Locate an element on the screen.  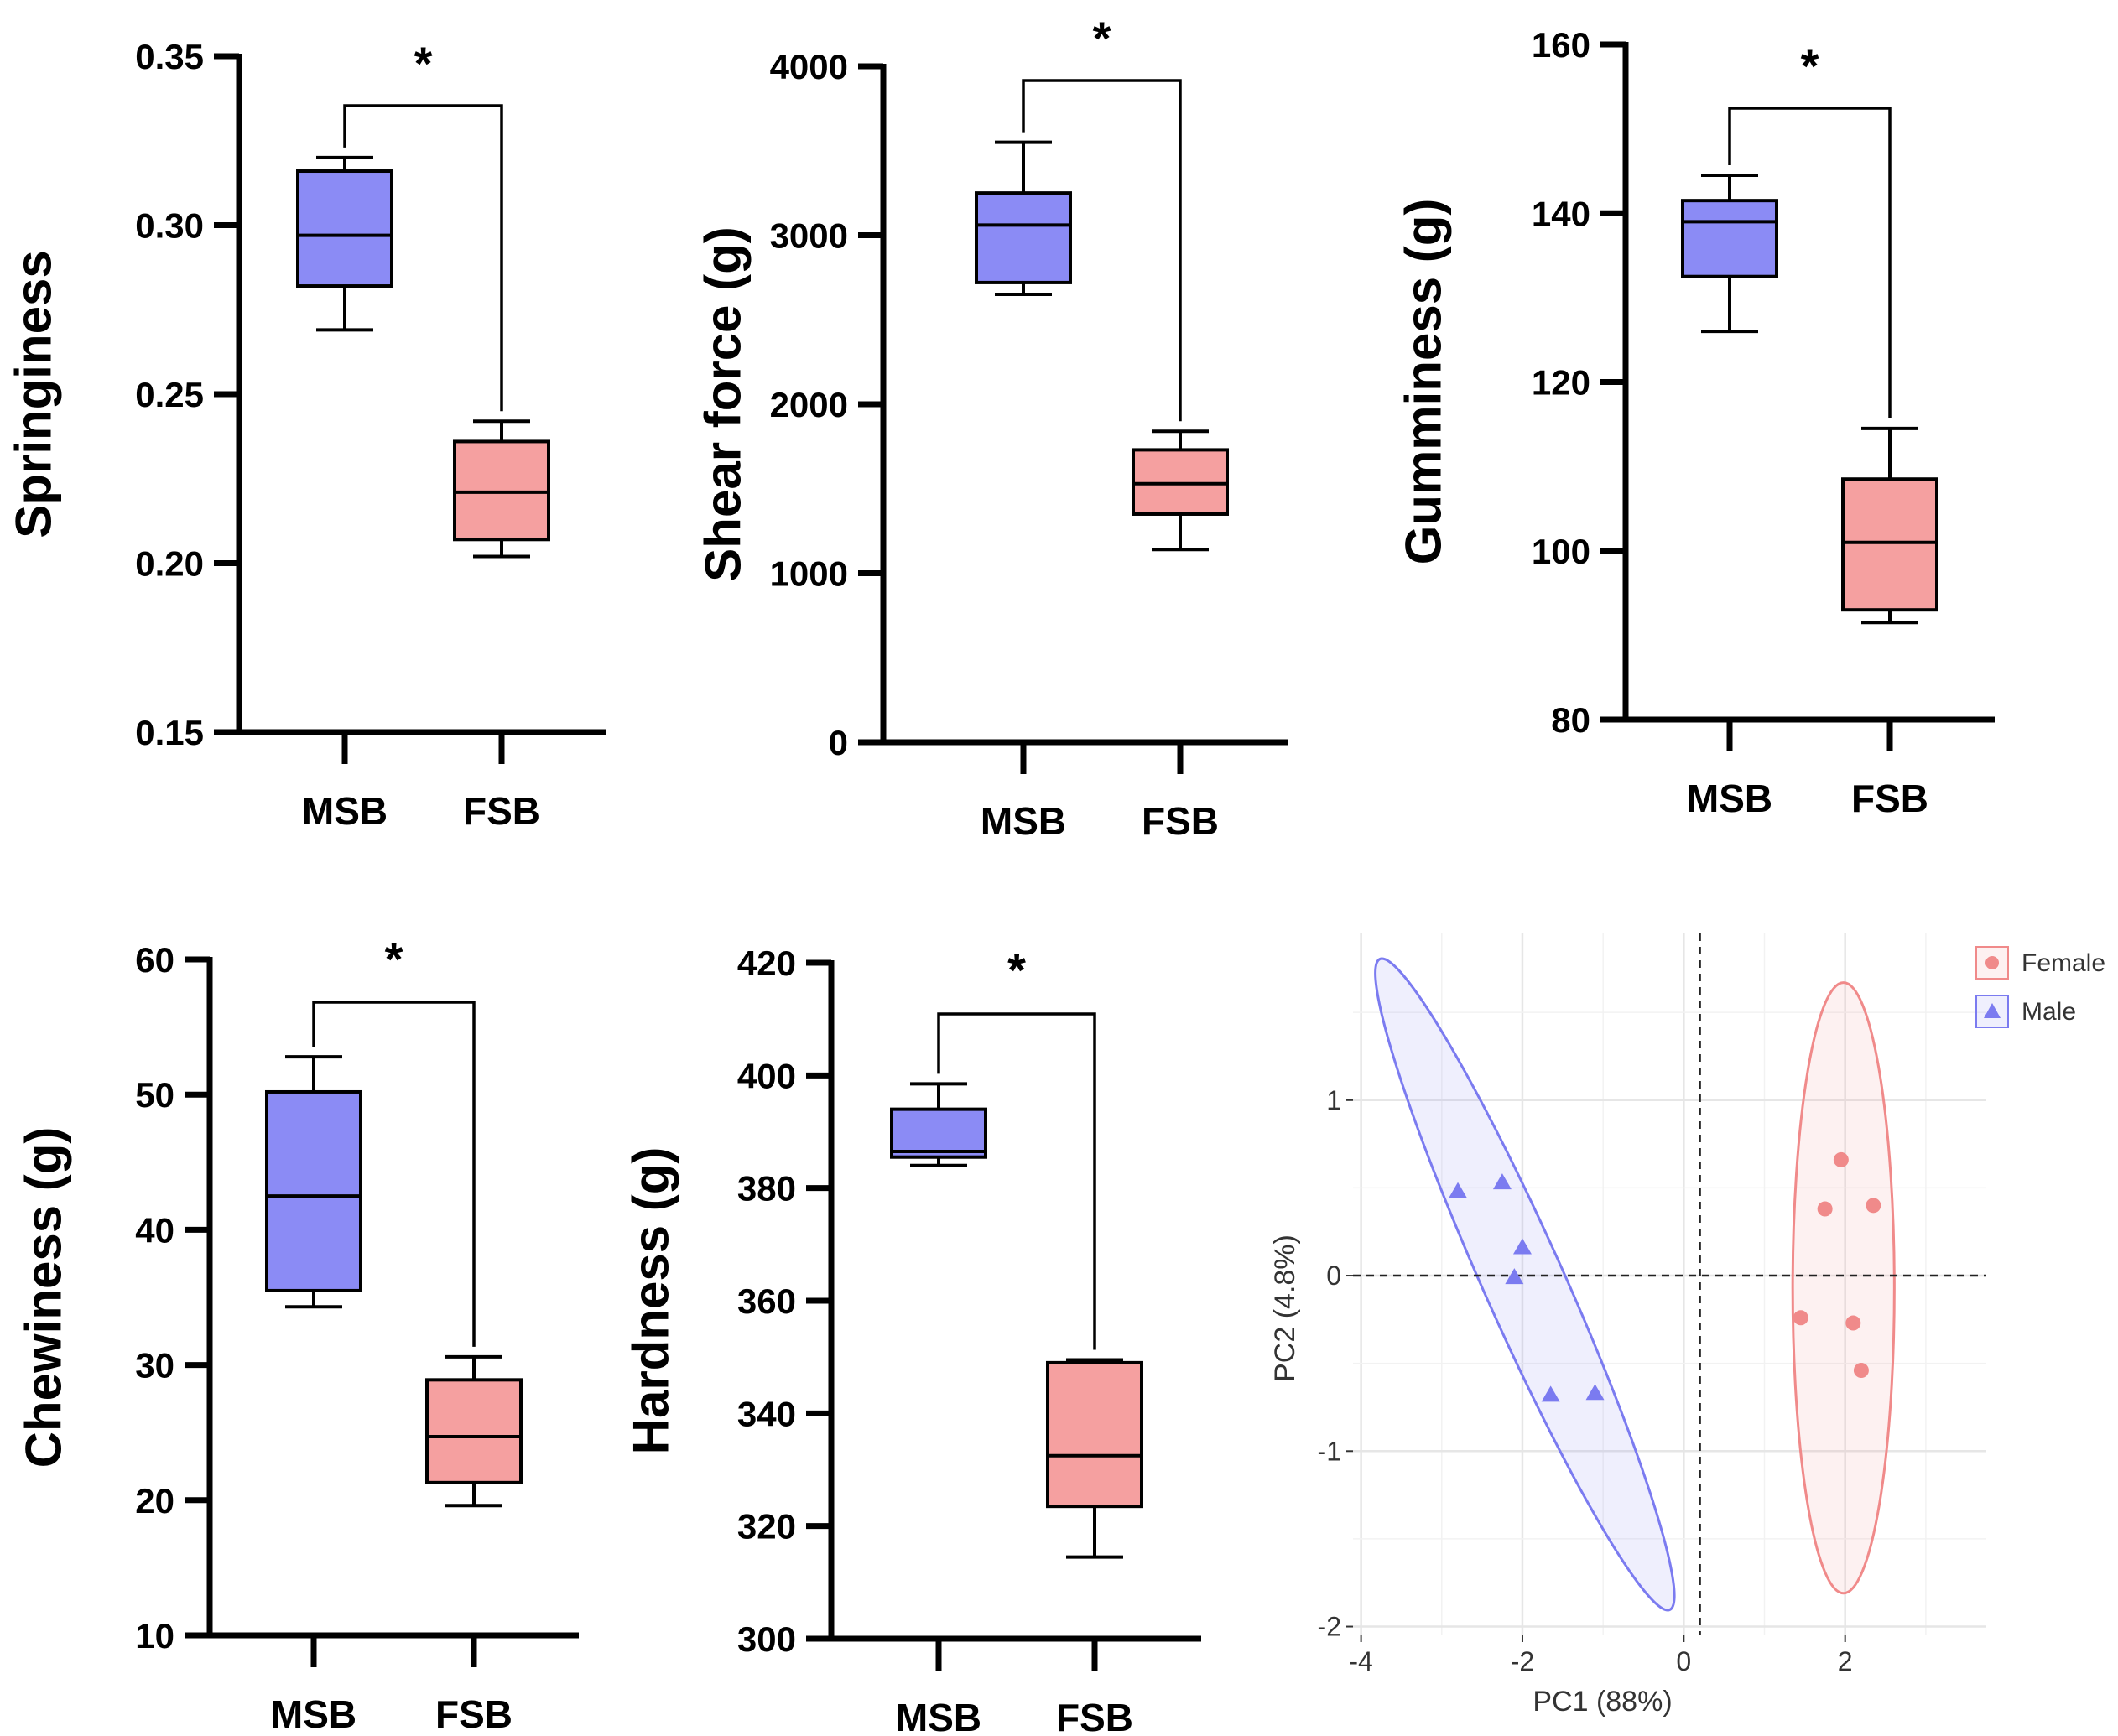
y-axis-title: Springiness is located at coordinates (34, 394).